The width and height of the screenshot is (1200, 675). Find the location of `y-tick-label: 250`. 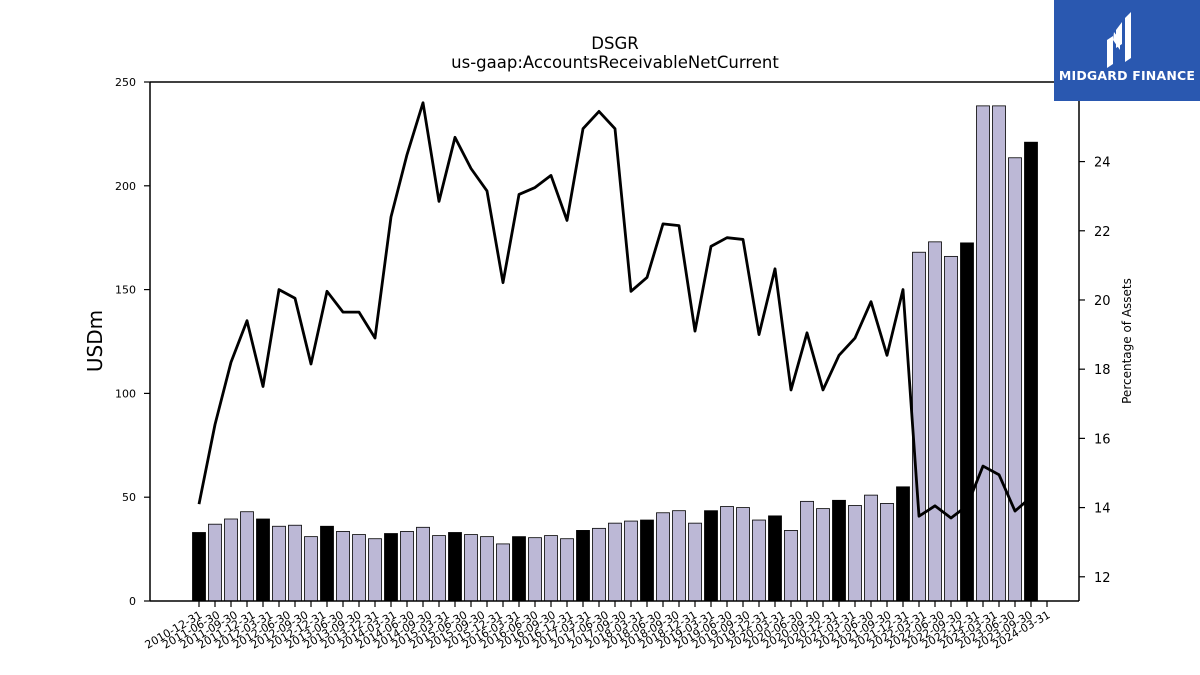

y-tick-label: 250 is located at coordinates (125, 82).